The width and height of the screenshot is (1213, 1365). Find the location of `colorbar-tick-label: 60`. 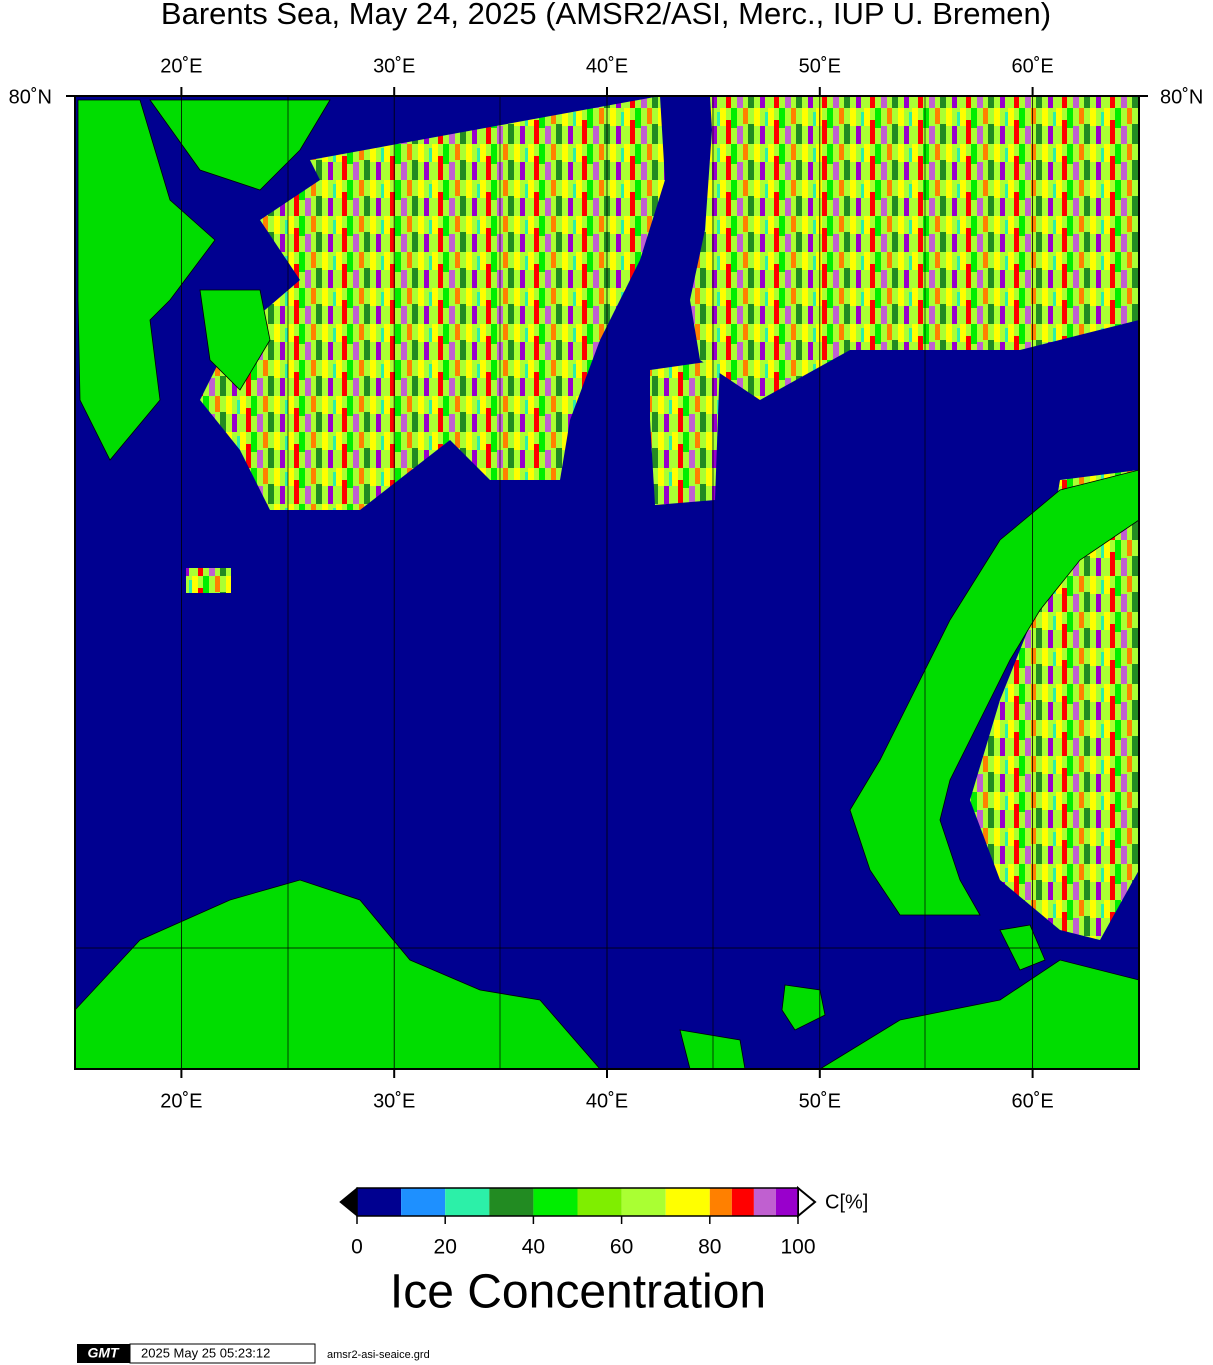

colorbar-tick-label: 60 is located at coordinates (621, 1247).